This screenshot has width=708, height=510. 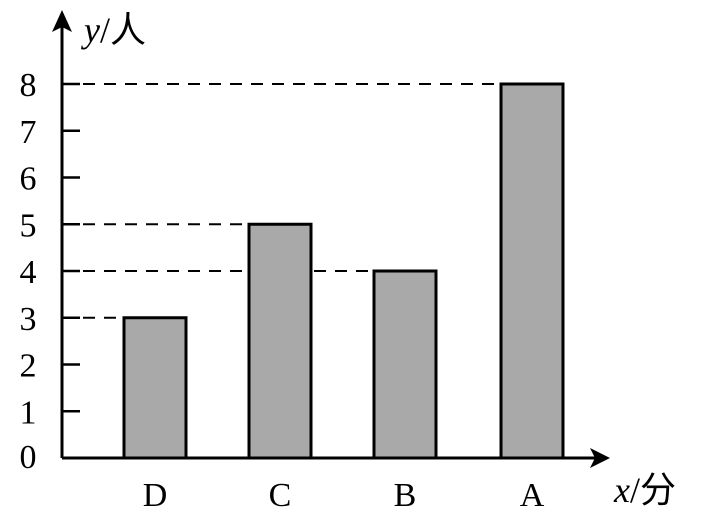 I want to click on bar-D, so click(x=155, y=388).